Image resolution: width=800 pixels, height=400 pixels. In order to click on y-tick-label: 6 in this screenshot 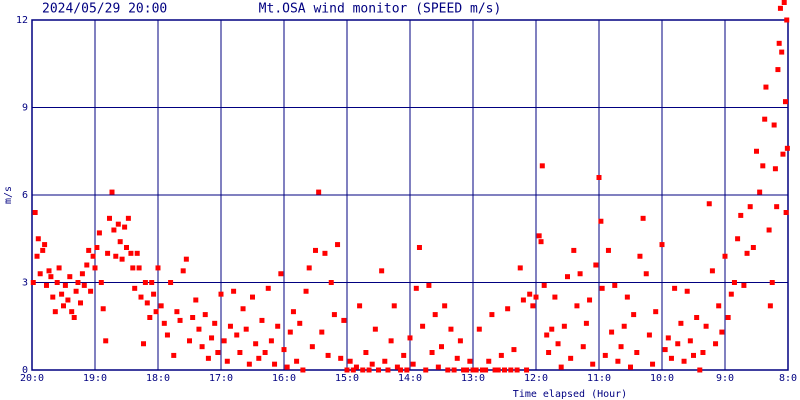, I will do `click(25, 195)`.